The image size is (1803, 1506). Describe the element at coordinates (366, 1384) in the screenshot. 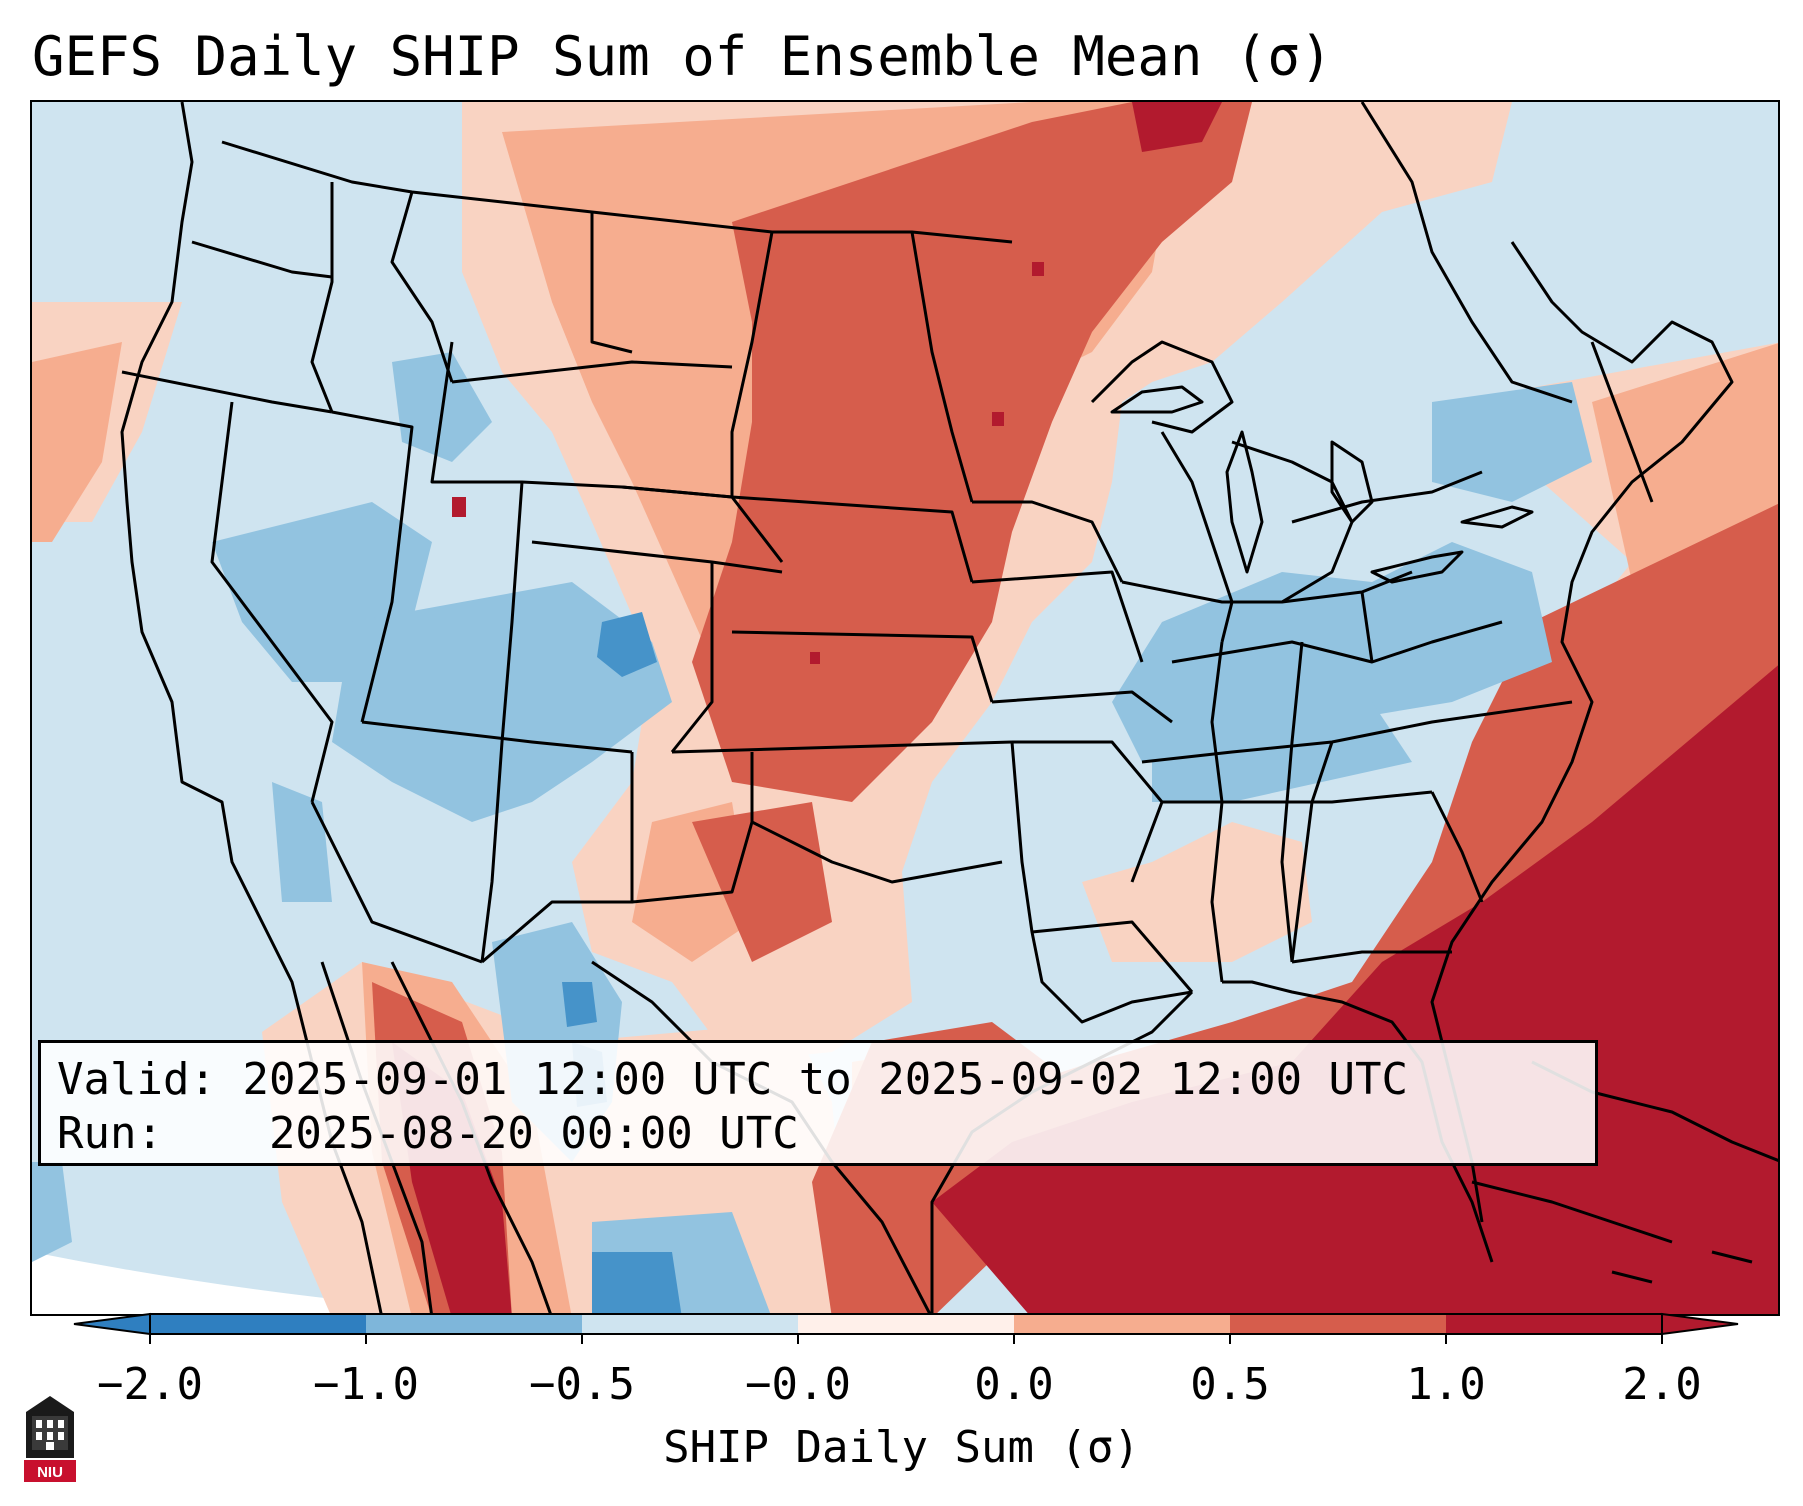

I see `colorbar-tick-label: −1.0` at that location.